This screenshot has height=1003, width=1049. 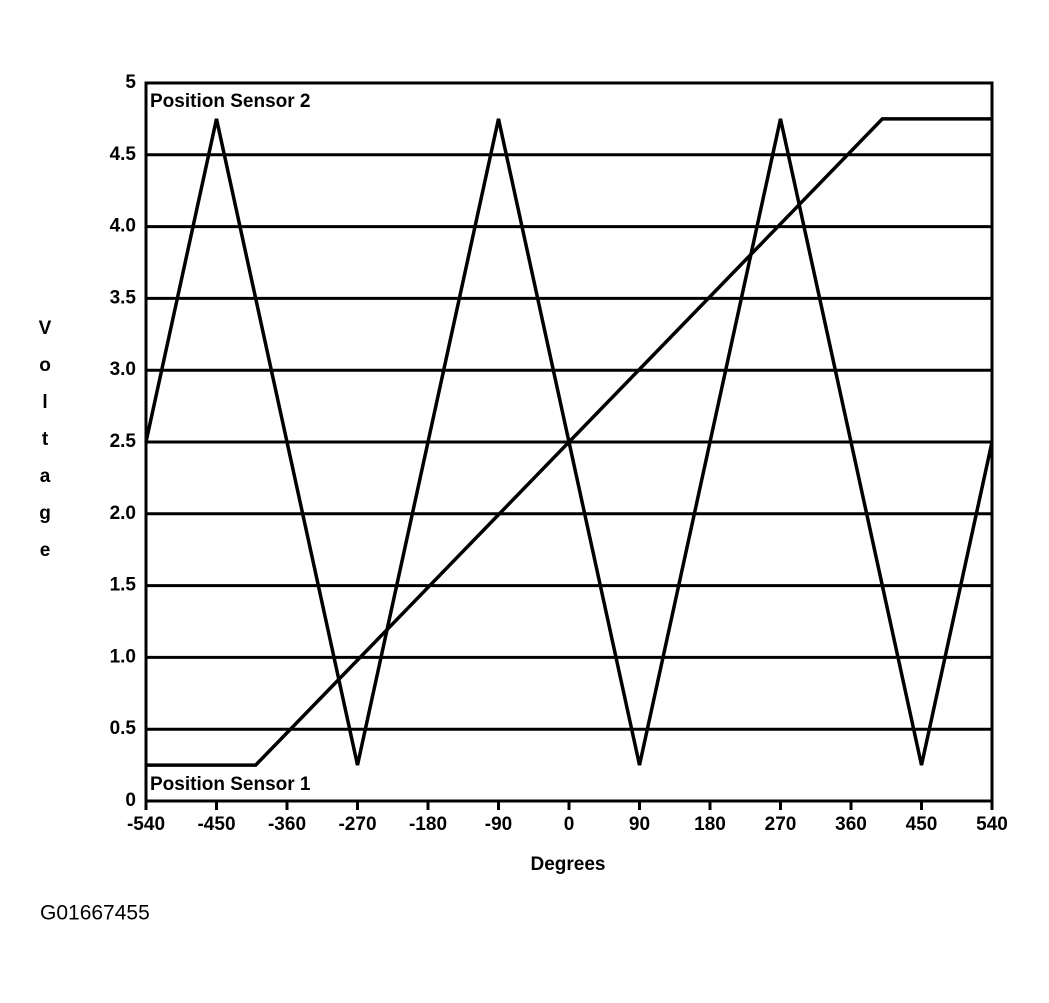 What do you see at coordinates (45, 447) in the screenshot?
I see `y-axis-label: Voltage` at bounding box center [45, 447].